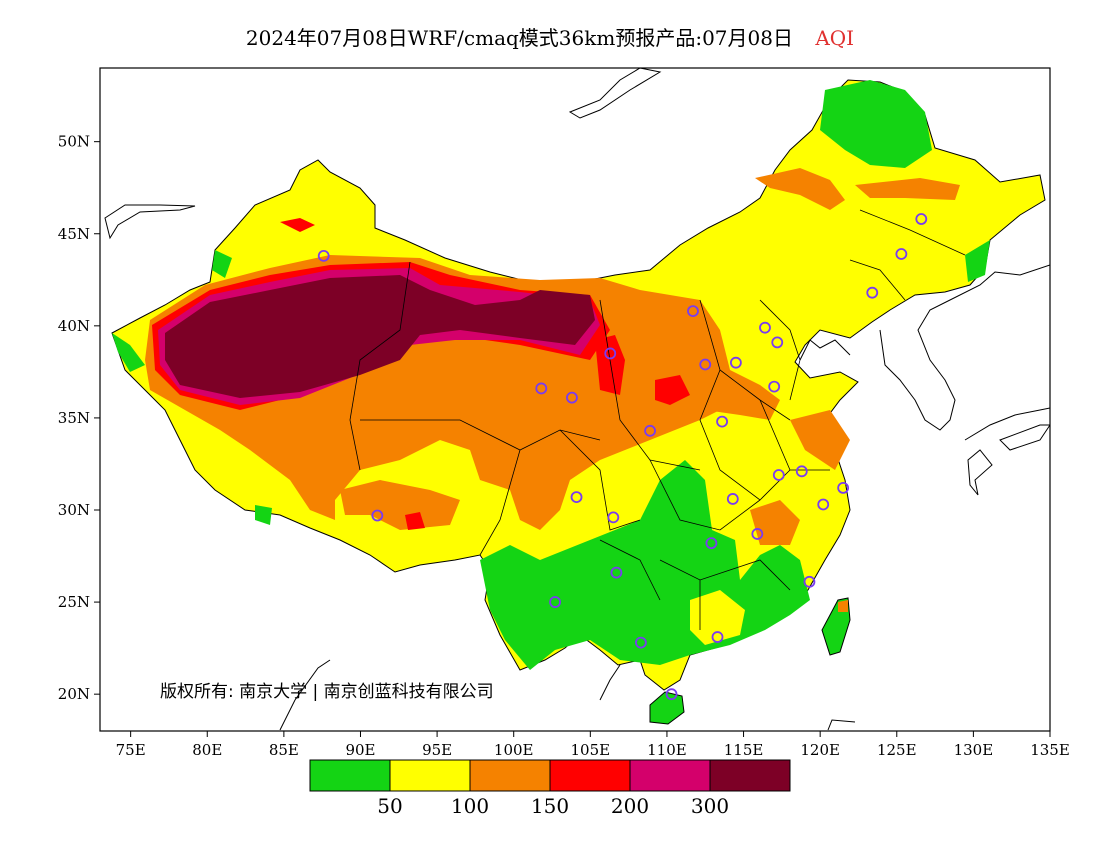 The image size is (1100, 850). What do you see at coordinates (415, 521) in the screenshot?
I see `aqi-red-tibet` at bounding box center [415, 521].